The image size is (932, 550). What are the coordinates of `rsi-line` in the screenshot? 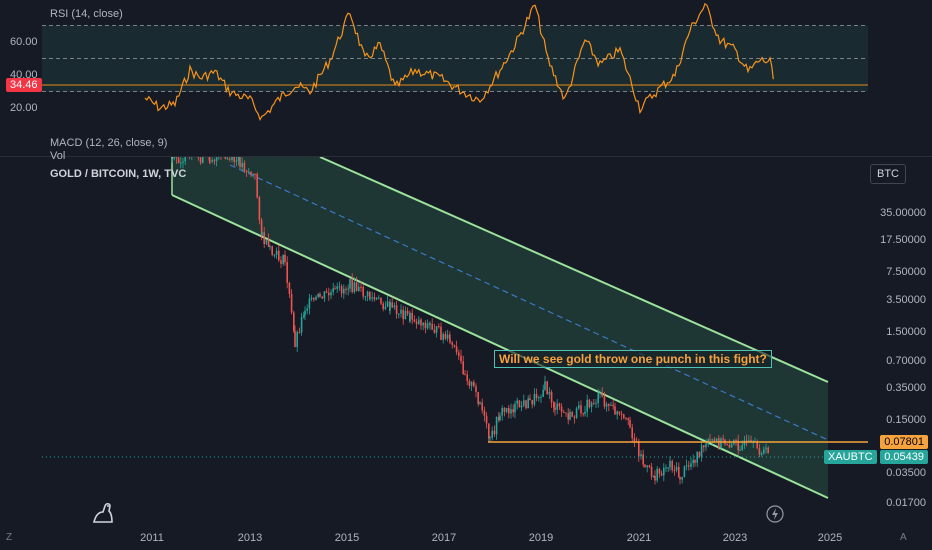 It's located at (459, 62).